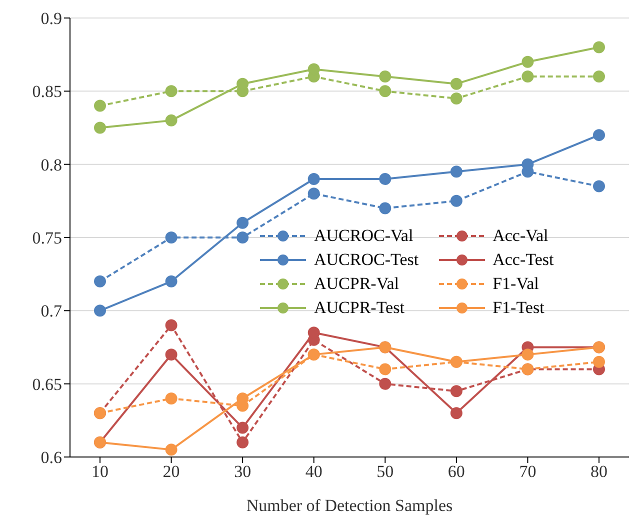 The width and height of the screenshot is (641, 515). Describe the element at coordinates (366, 260) in the screenshot. I see `legend-label: AUCROC-Test` at that location.